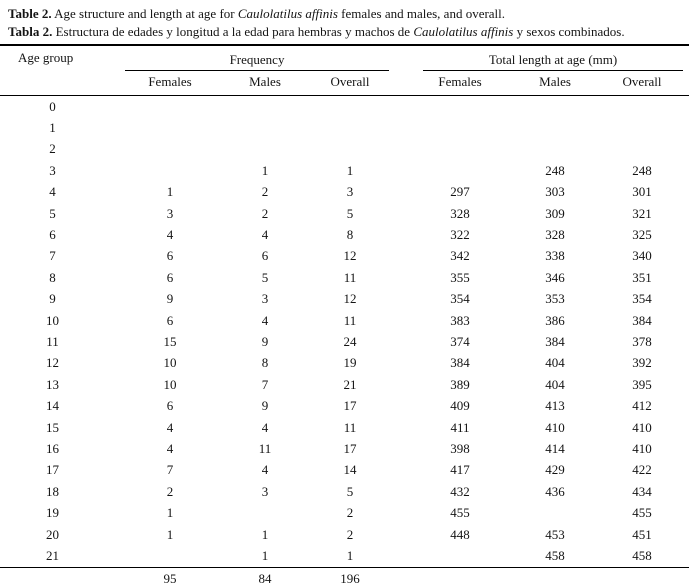 The image size is (689, 586). I want to click on cell-len-males: 413, so click(555, 406).